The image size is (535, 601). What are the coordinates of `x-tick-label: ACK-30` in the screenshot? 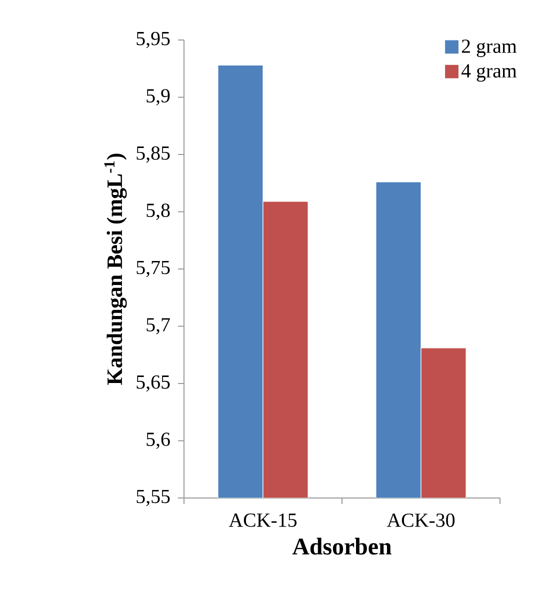 It's located at (420, 520).